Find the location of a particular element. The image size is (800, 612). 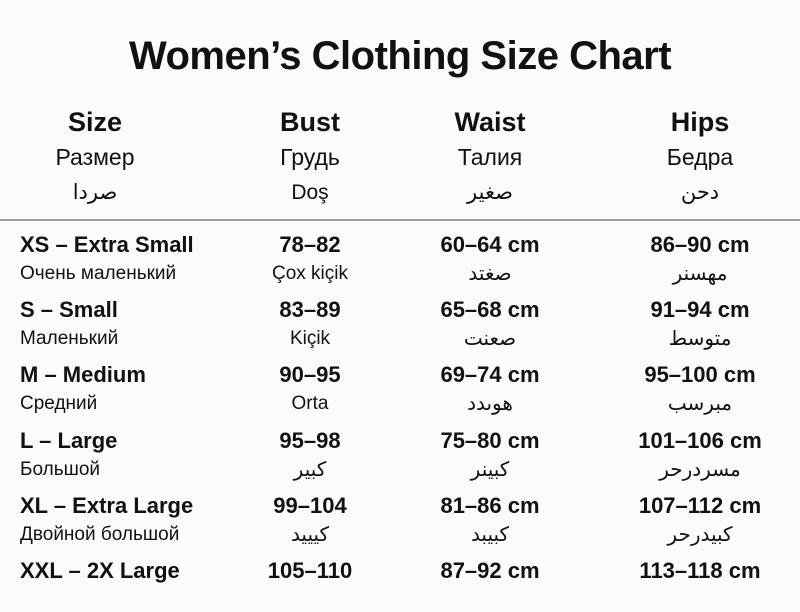

cell-waist: 87–92 cm is located at coordinates (490, 579).